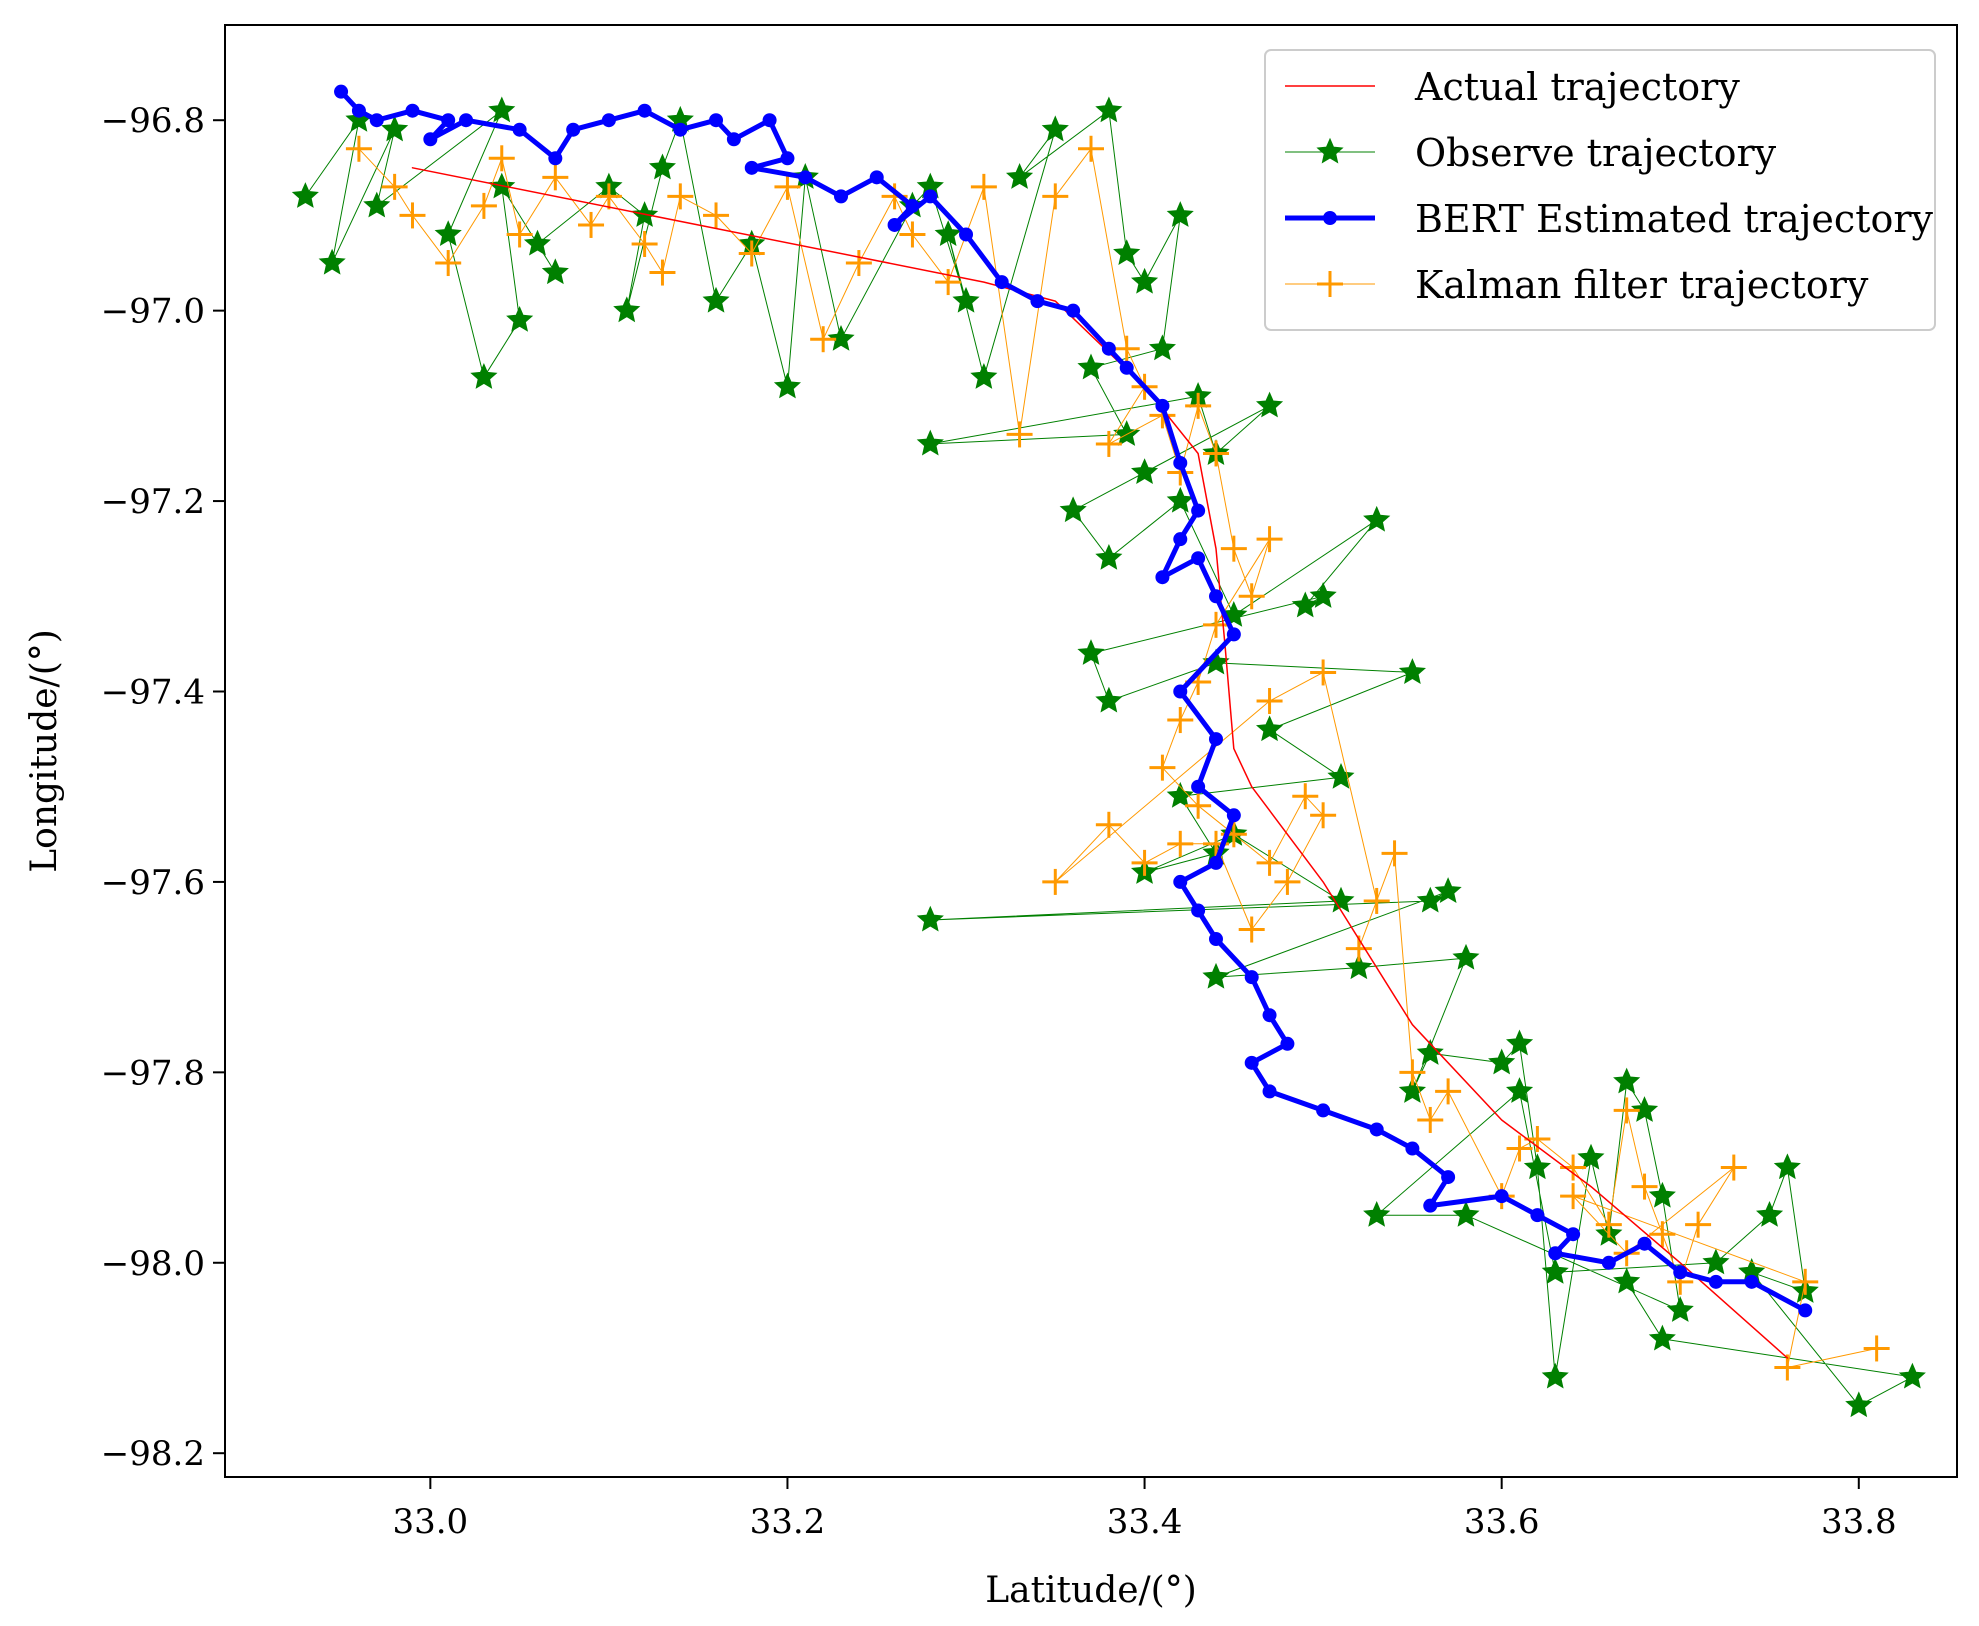 The image size is (1979, 1626). Describe the element at coordinates (1330, 284) in the screenshot. I see `legend-plus-marker` at that location.